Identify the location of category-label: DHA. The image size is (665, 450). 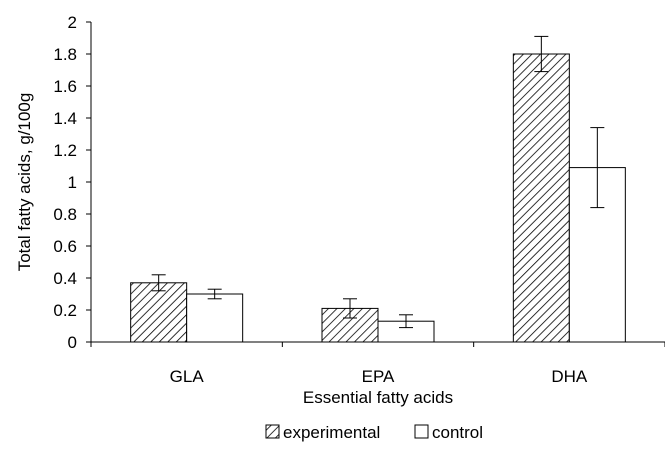
(569, 376).